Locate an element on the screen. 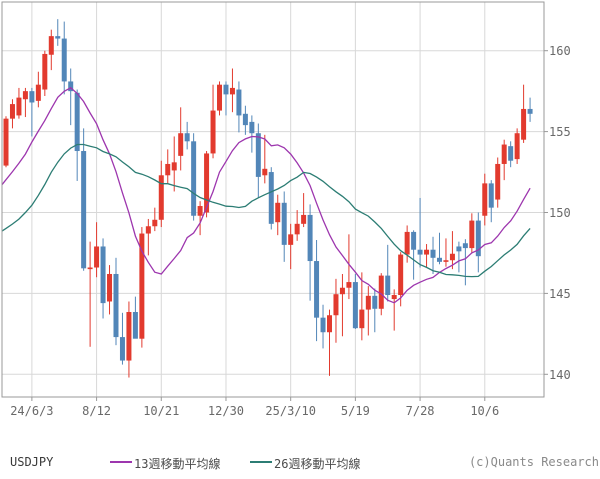 The width and height of the screenshot is (600, 479). copyright-label: (c)Quants Research is located at coordinates (533, 462).